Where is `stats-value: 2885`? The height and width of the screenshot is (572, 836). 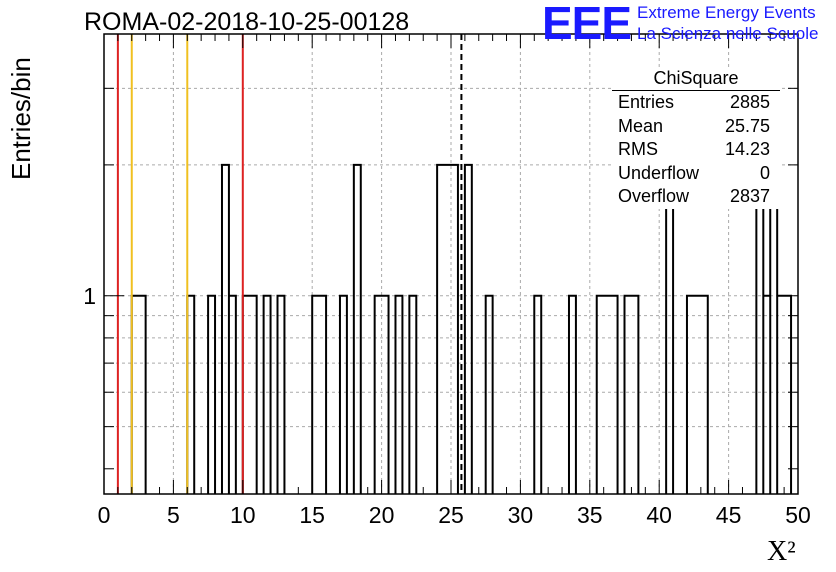
stats-value: 2885 is located at coordinates (749, 102).